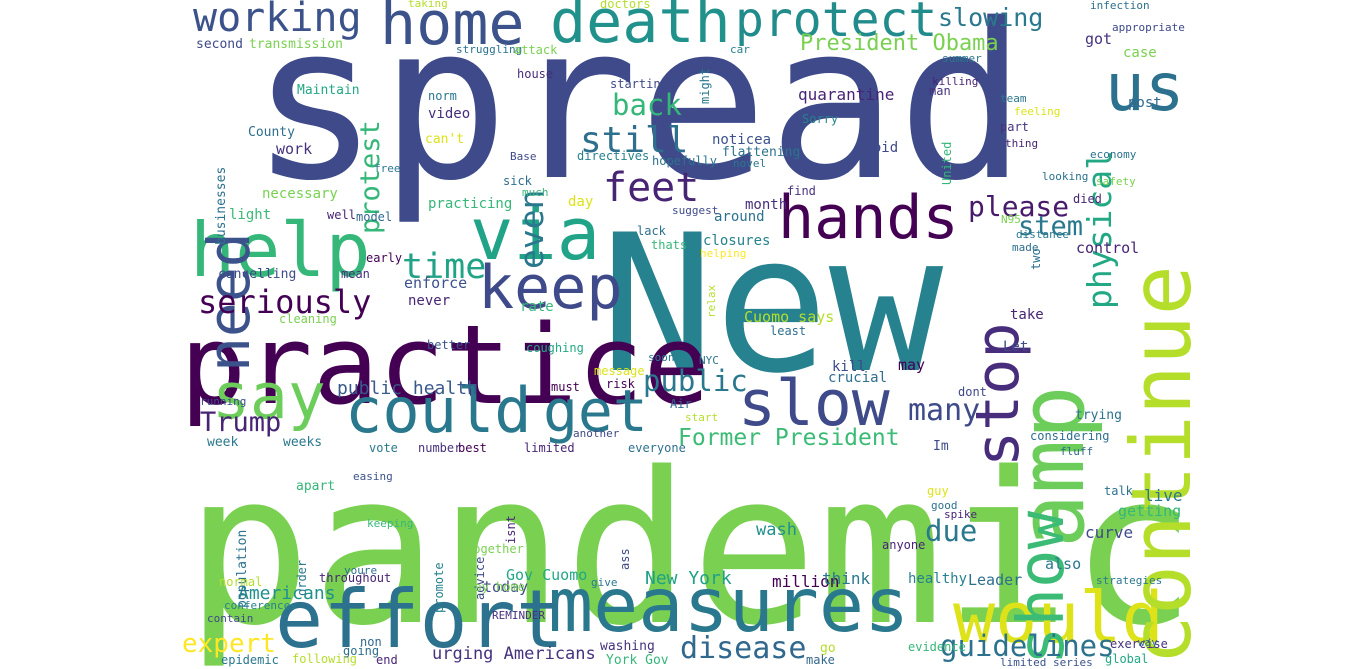 The width and height of the screenshot is (1366, 669). Describe the element at coordinates (285, 302) in the screenshot. I see `word-seriously: seriously` at that location.